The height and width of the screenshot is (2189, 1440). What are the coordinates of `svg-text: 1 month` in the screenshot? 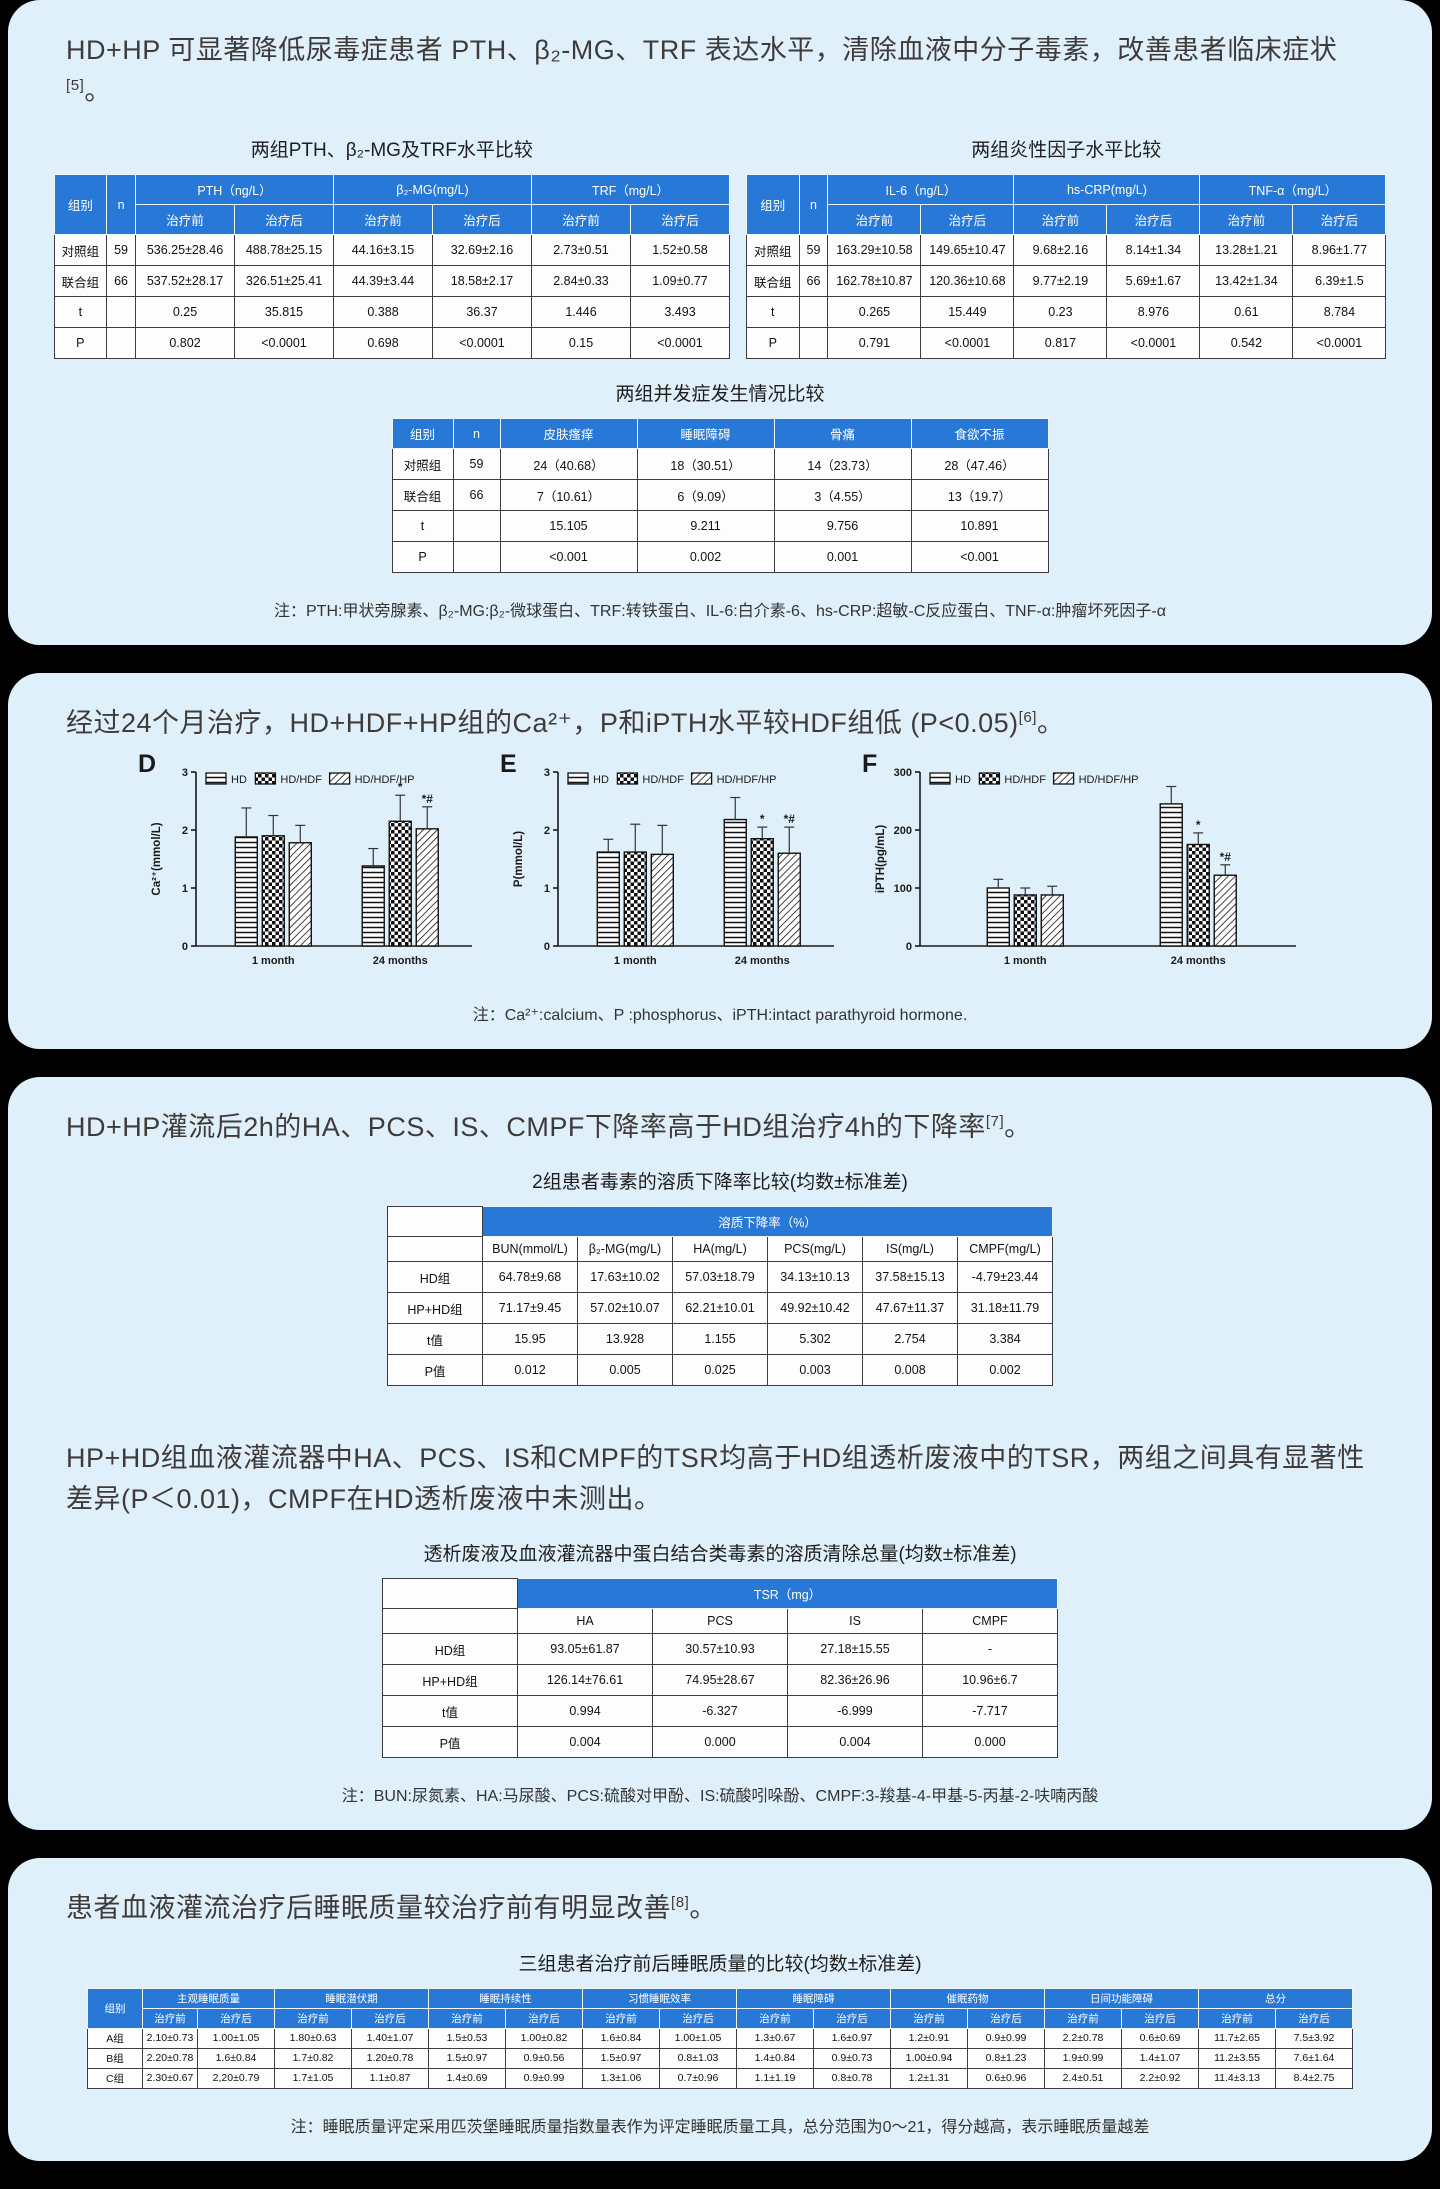 It's located at (1025, 961).